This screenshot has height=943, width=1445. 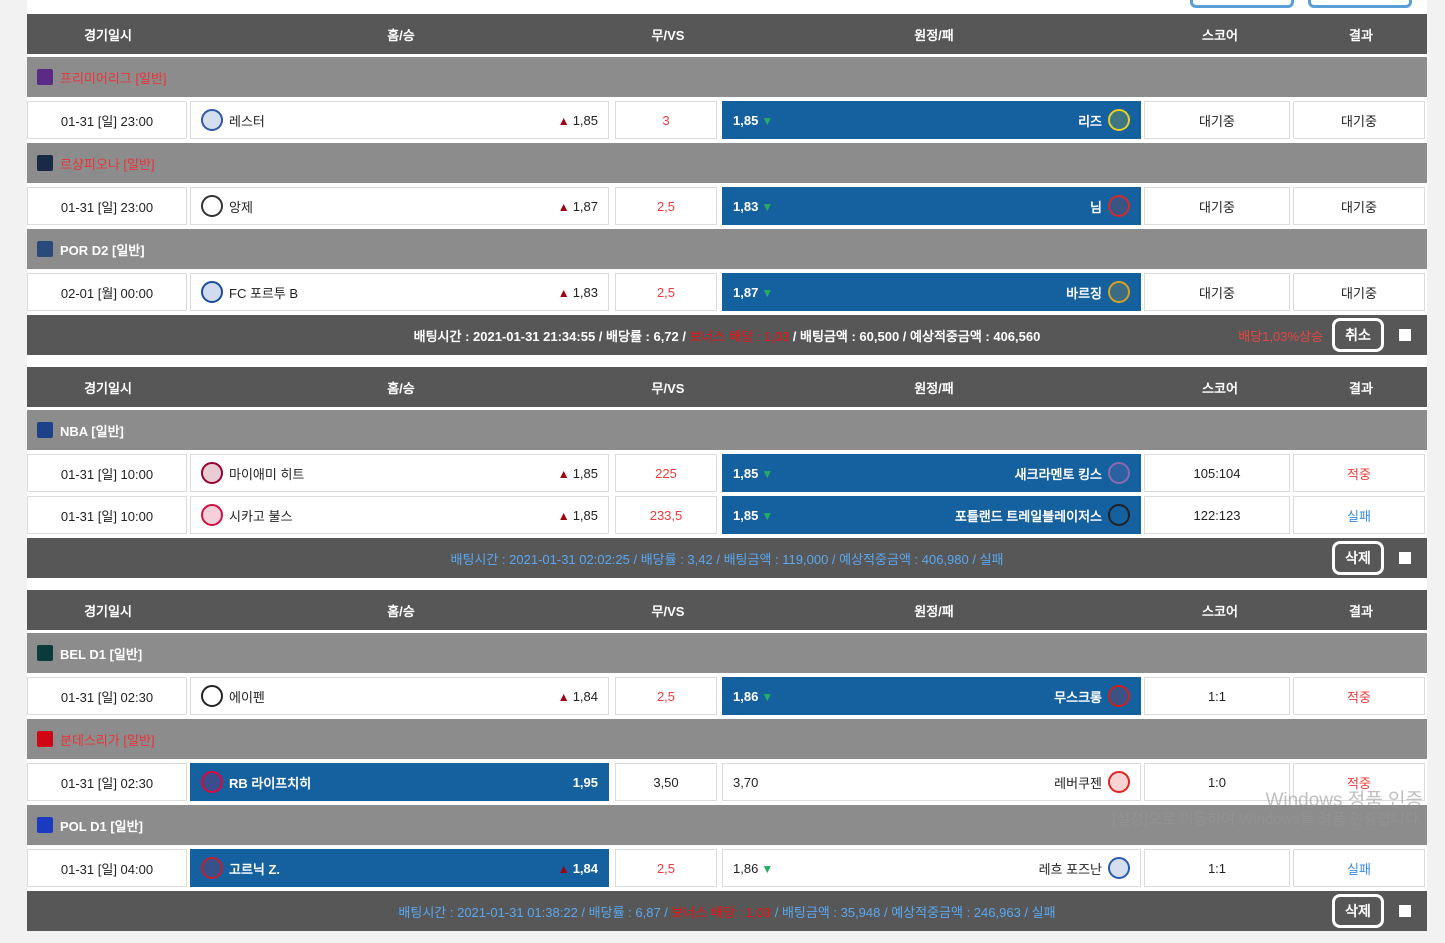 What do you see at coordinates (746, 292) in the screenshot?
I see `away-odds: 1,87` at bounding box center [746, 292].